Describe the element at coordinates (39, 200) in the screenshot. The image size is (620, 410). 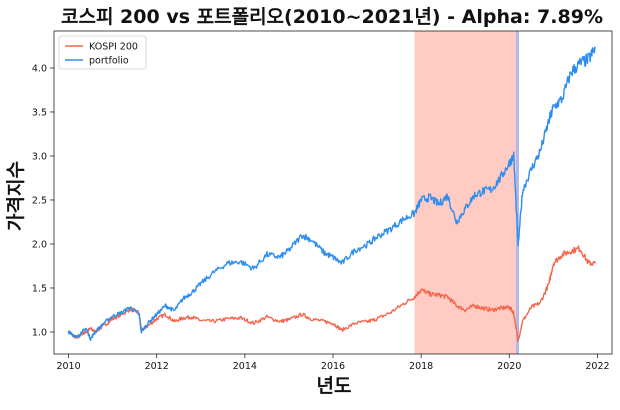
I see `y-tick-label: 2.5` at that location.